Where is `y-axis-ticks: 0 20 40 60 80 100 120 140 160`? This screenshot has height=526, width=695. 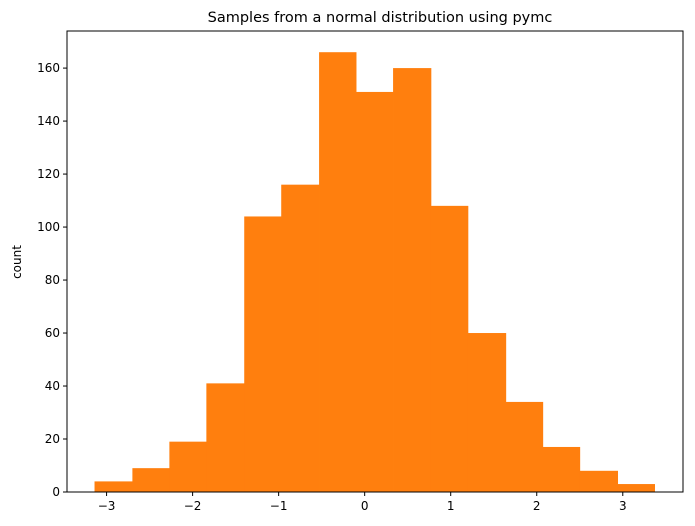
y-axis-ticks: 0 20 40 60 80 100 120 140 160 is located at coordinates (52, 280).